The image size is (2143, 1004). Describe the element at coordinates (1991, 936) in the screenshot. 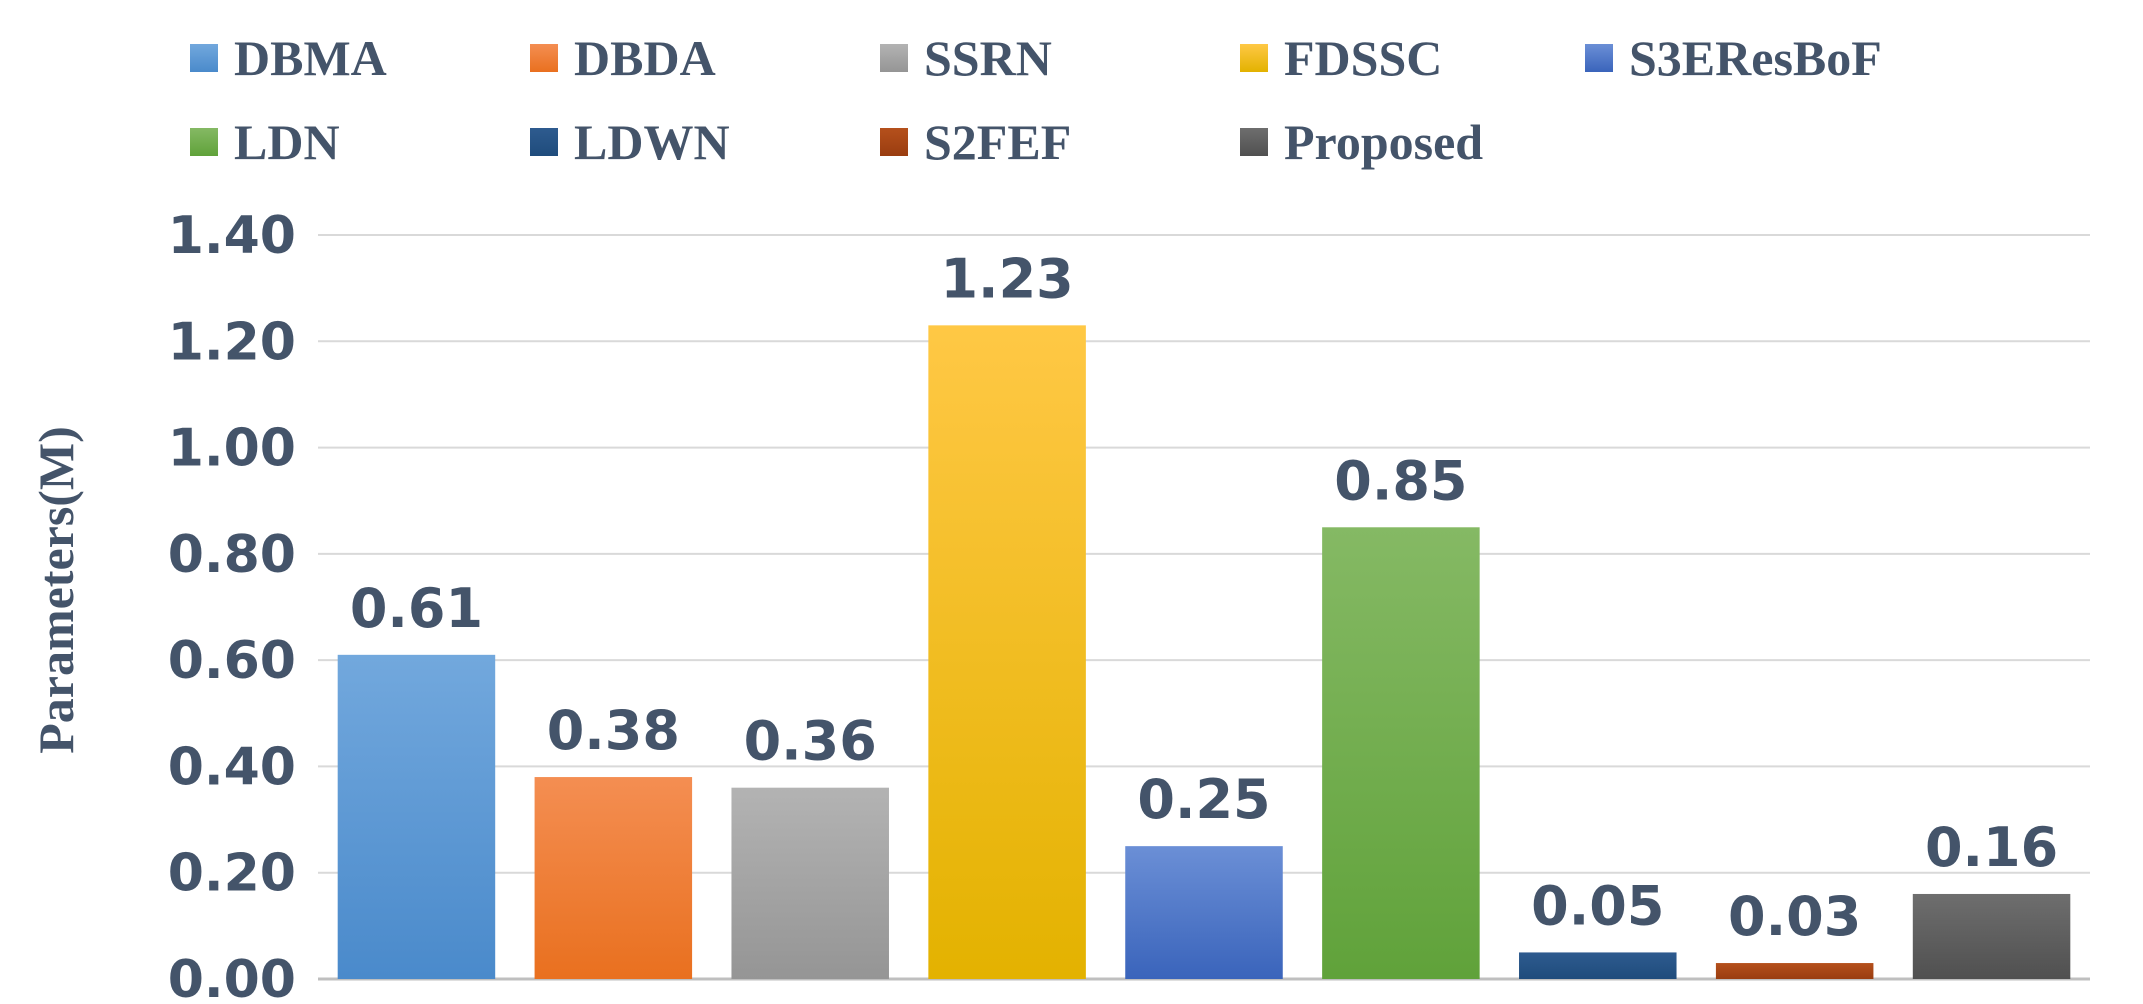

I see `bar-proposed` at that location.